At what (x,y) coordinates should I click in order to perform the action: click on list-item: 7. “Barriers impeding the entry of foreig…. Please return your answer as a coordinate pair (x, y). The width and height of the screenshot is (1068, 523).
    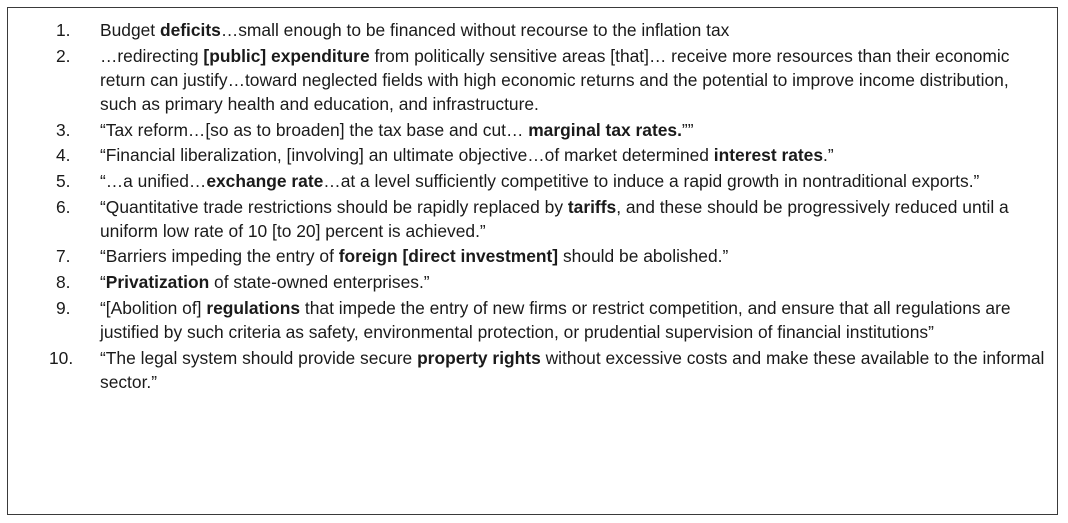
    Looking at the image, I should click on (532, 256).